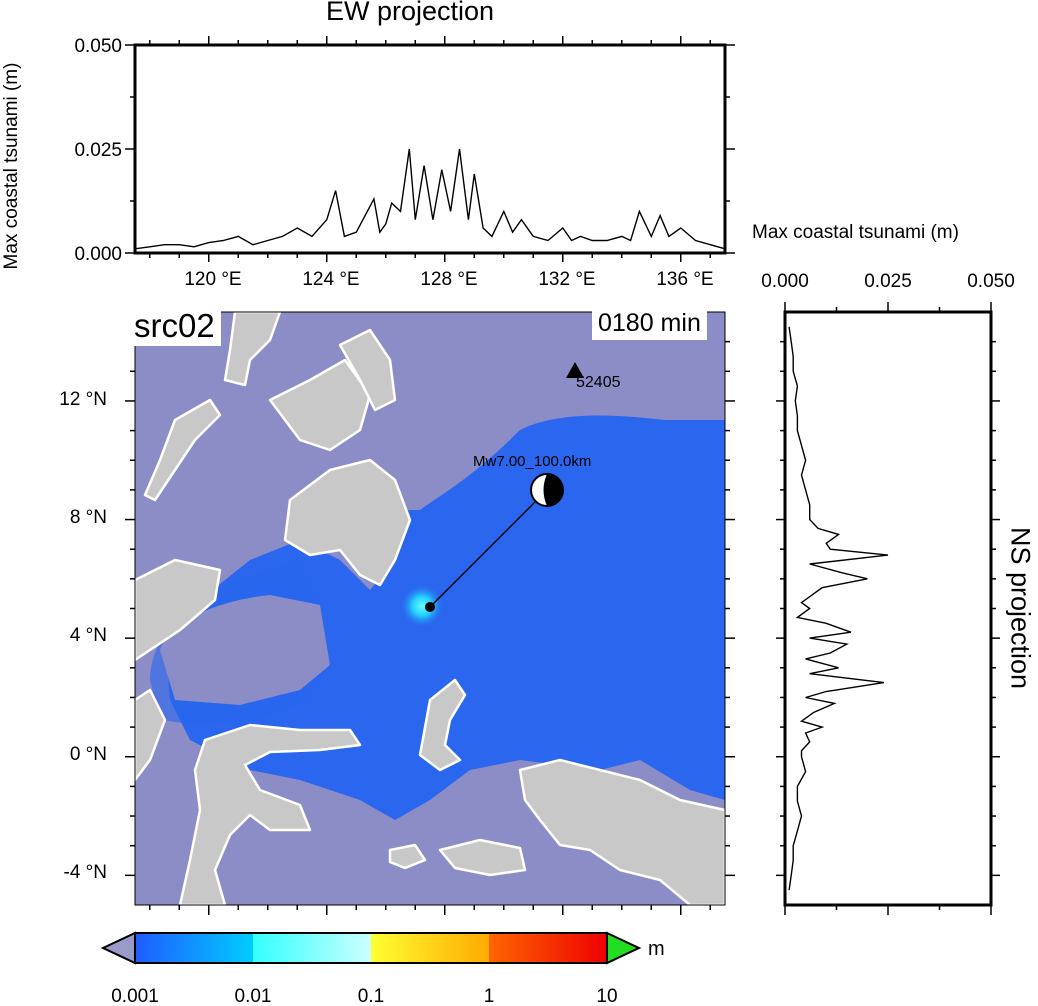  Describe the element at coordinates (98, 150) in the screenshot. I see `ew-ytick-1: 0.025` at that location.